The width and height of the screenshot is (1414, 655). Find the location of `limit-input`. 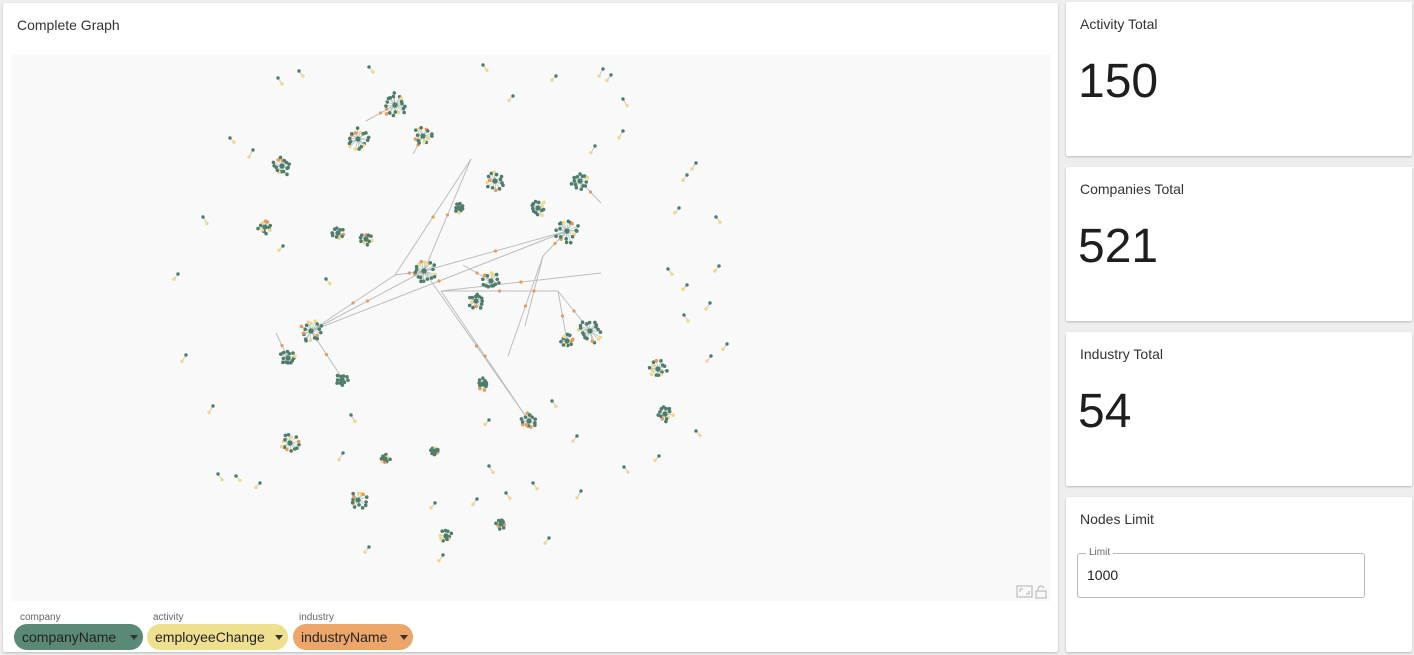

limit-input is located at coordinates (1217, 575).